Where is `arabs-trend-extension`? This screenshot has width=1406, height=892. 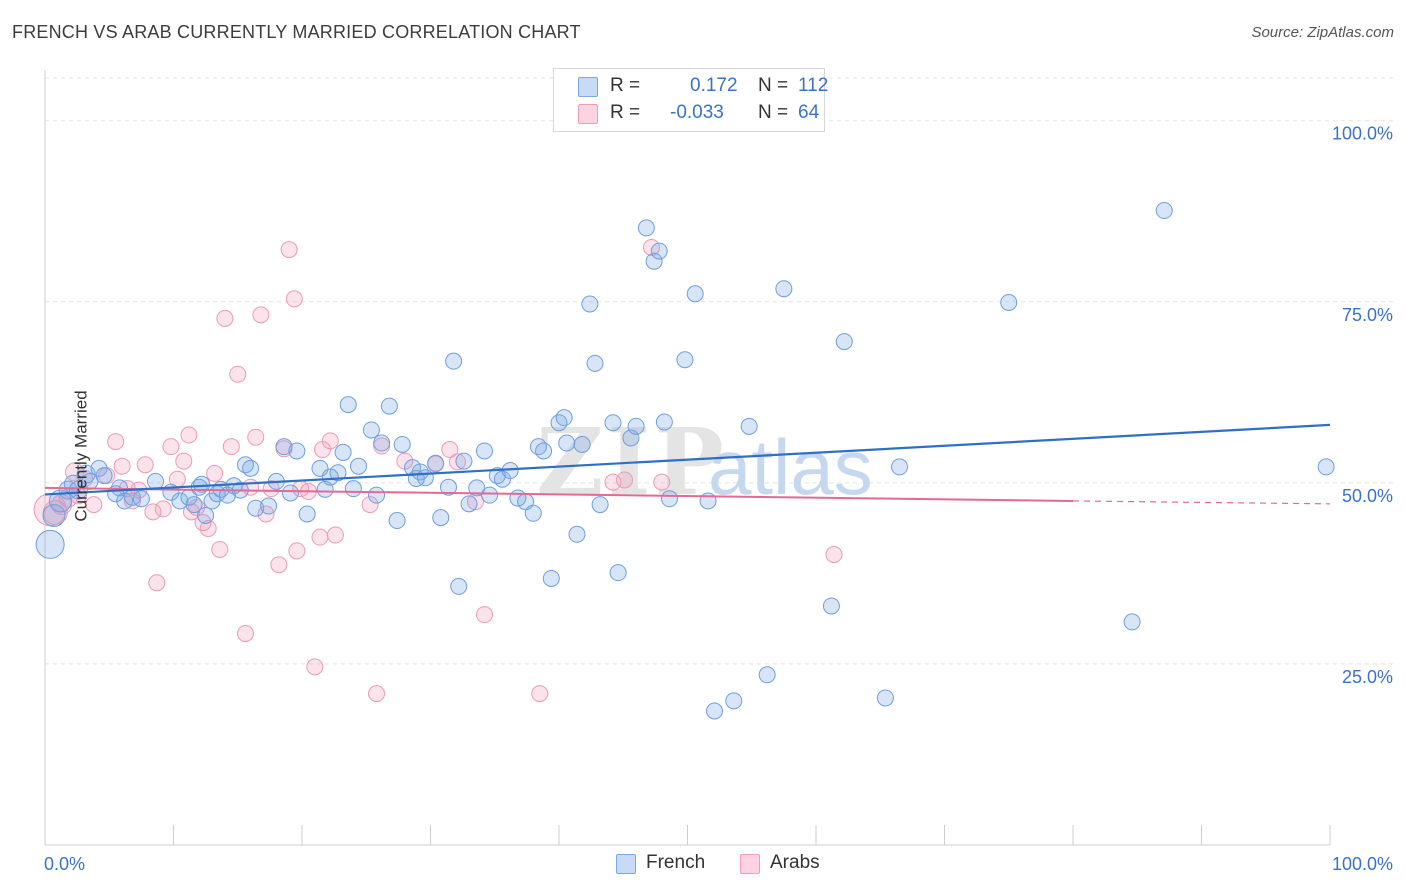 arabs-trend-extension is located at coordinates (1201, 502).